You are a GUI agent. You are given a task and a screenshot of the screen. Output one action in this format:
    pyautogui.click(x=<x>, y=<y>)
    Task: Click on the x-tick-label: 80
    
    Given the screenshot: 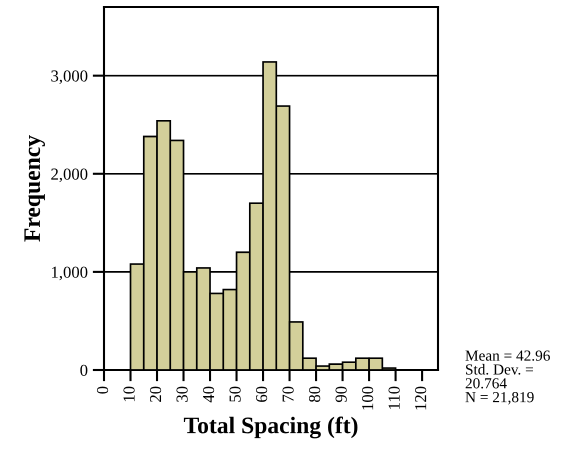 What is the action you would take?
    pyautogui.click(x=314, y=394)
    